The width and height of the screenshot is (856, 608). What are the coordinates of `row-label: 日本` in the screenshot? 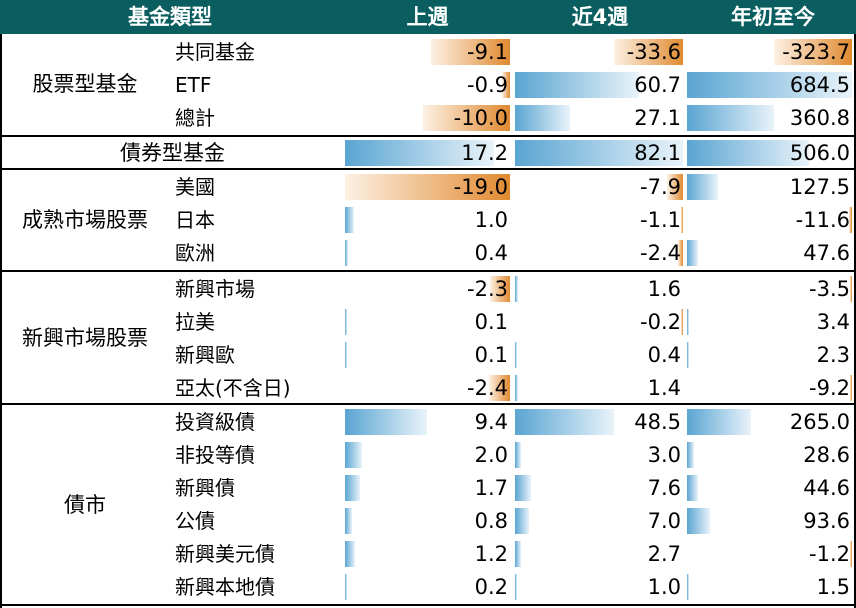 It's located at (195, 220).